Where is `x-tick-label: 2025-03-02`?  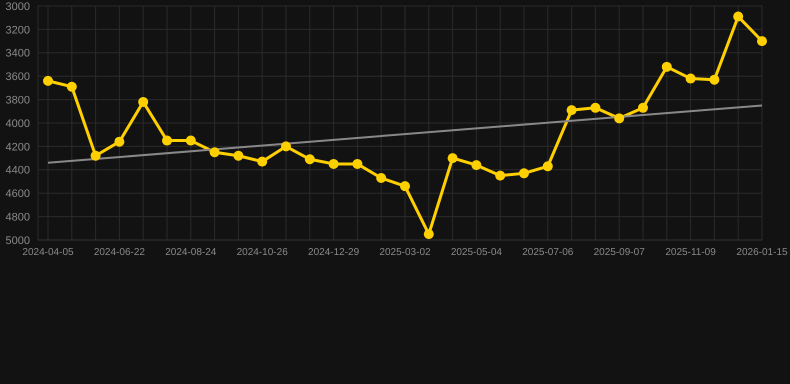 x-tick-label: 2025-03-02 is located at coordinates (405, 252).